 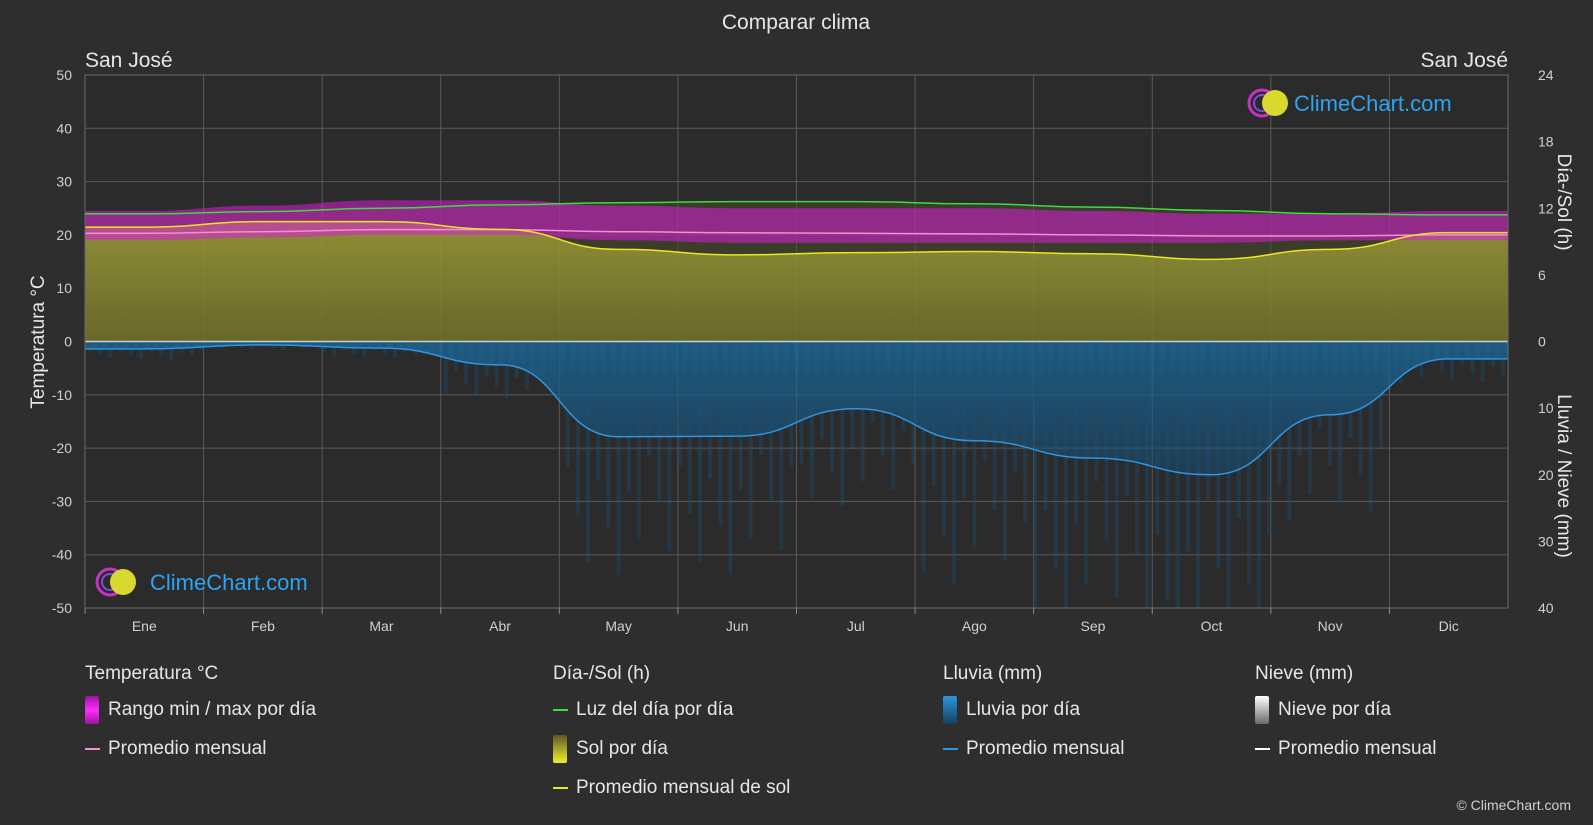 What do you see at coordinates (64, 75) in the screenshot?
I see `y-left-tick: 50` at bounding box center [64, 75].